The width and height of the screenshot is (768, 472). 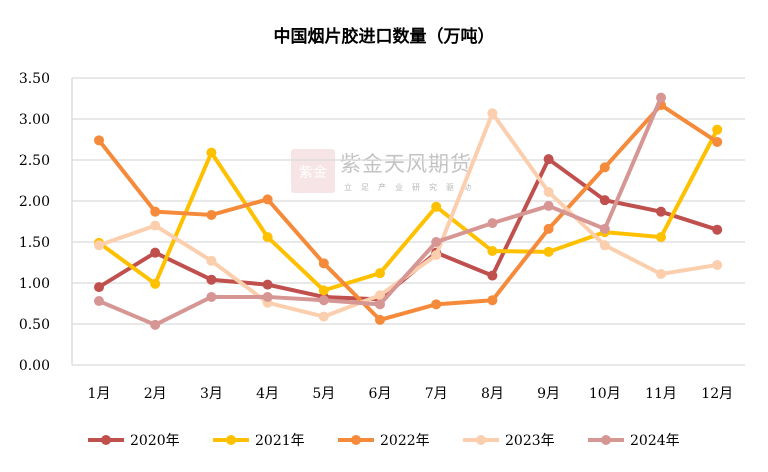 What do you see at coordinates (405, 441) in the screenshot?
I see `legend-label: 2022年` at bounding box center [405, 441].